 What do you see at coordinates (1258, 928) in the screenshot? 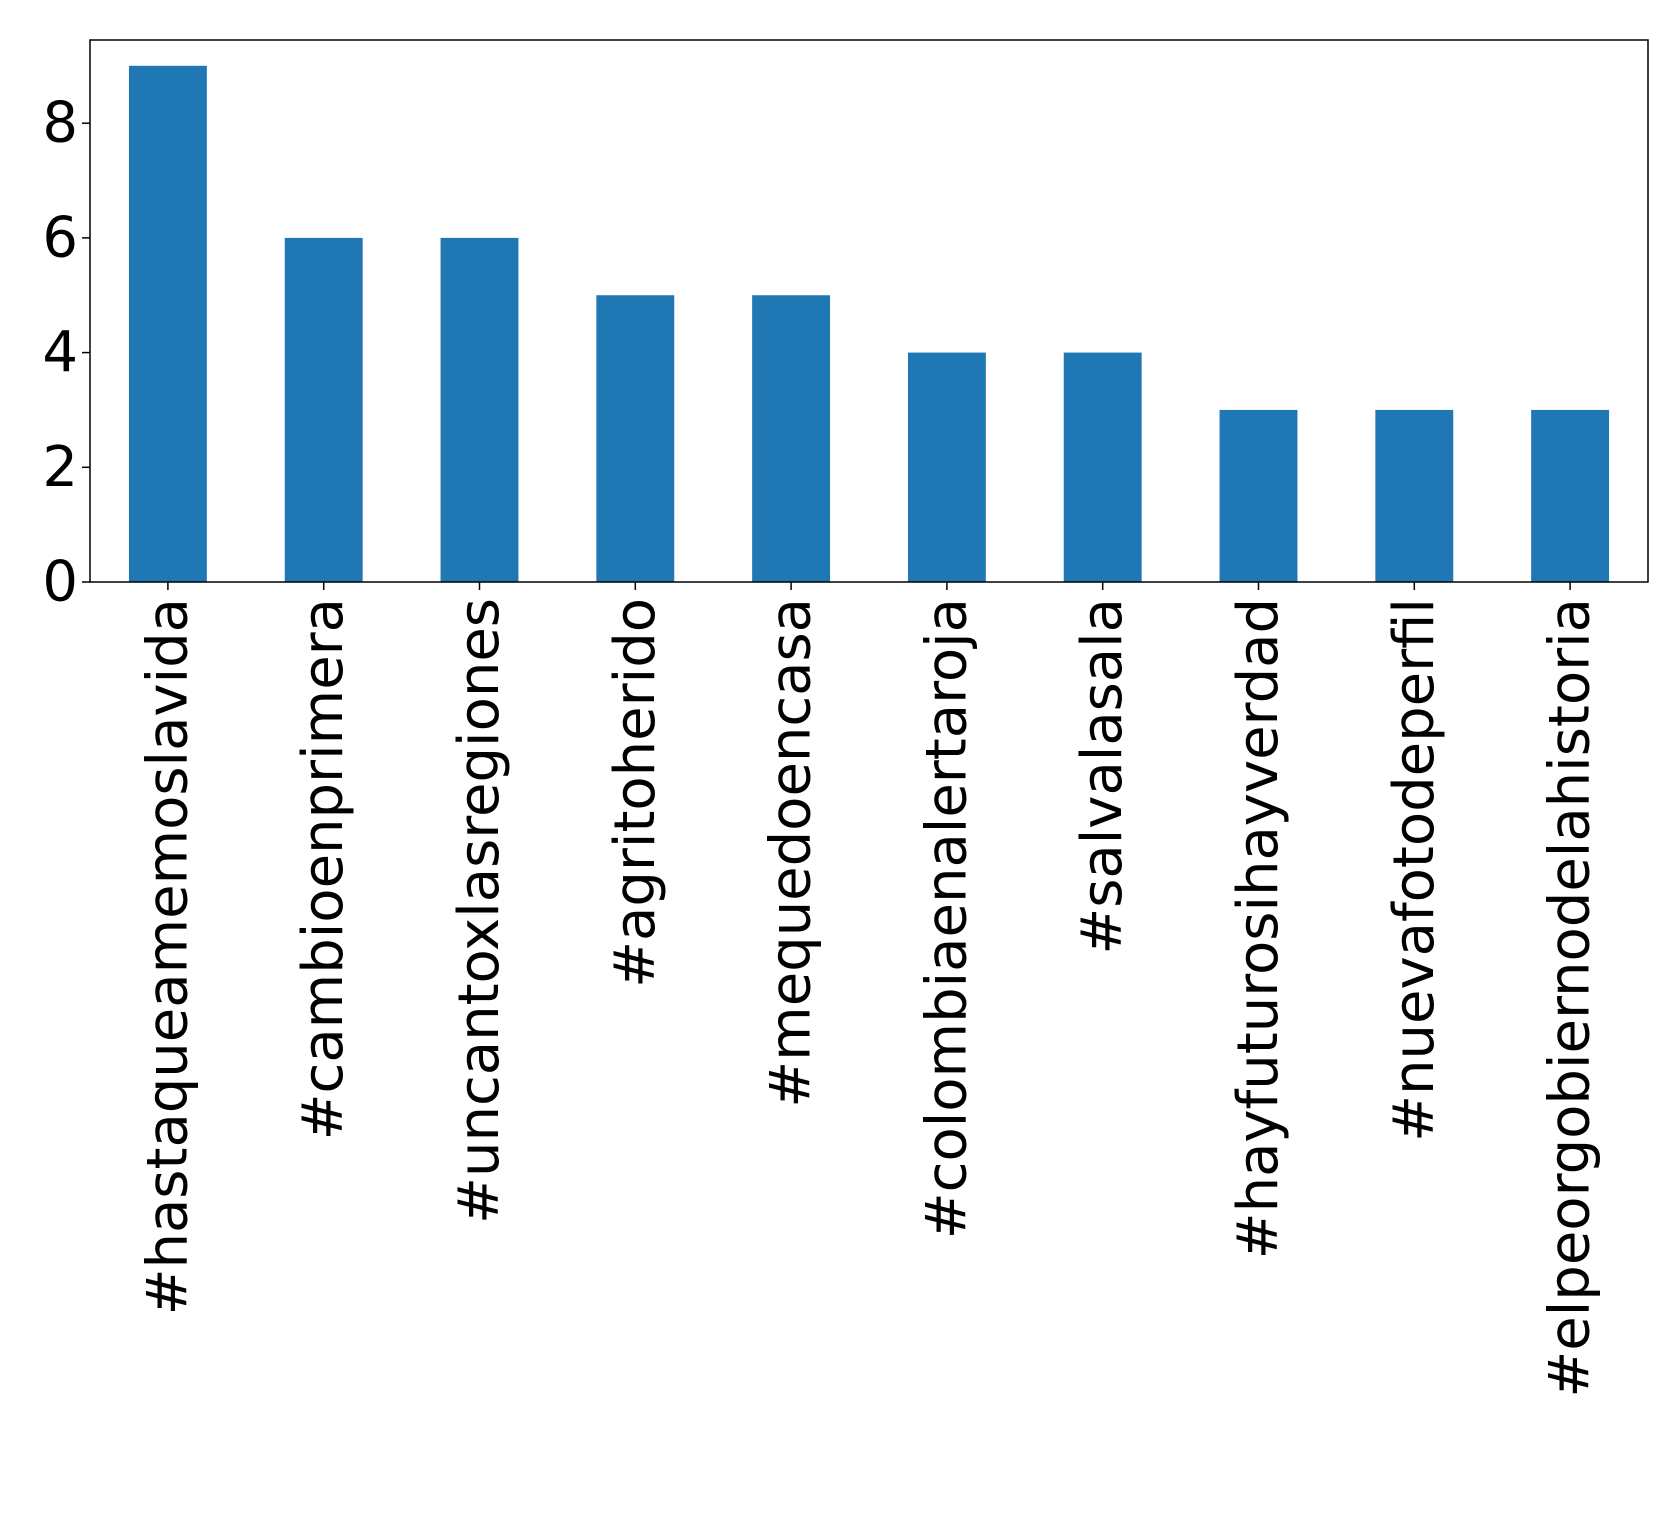
I see `x-tick-label: #hayfuturosihayverdad` at bounding box center [1258, 928].